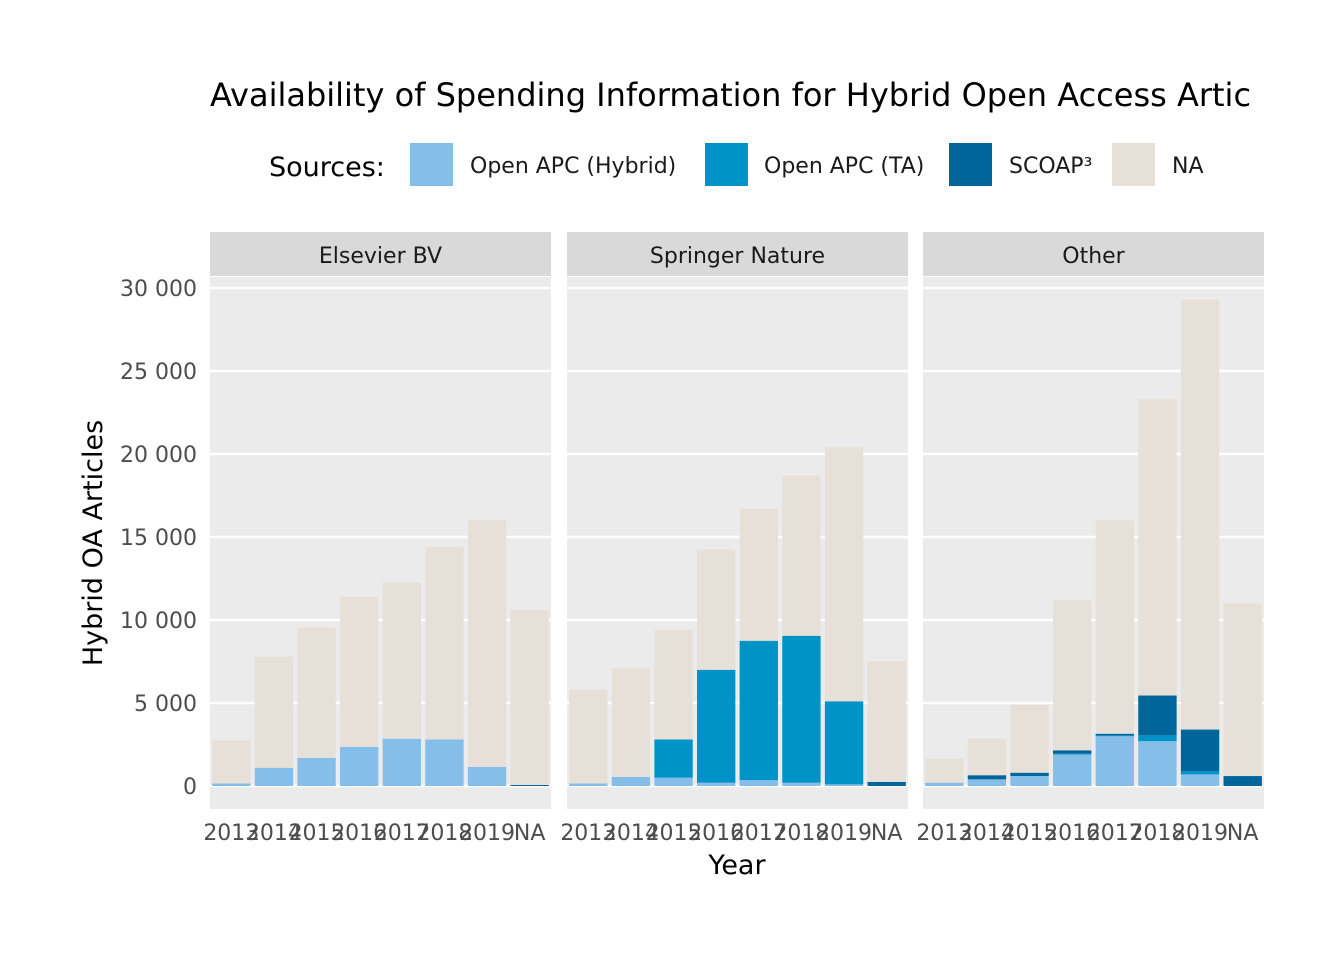  What do you see at coordinates (759, 833) in the screenshot?
I see `x-tick-label: 2017` at bounding box center [759, 833].